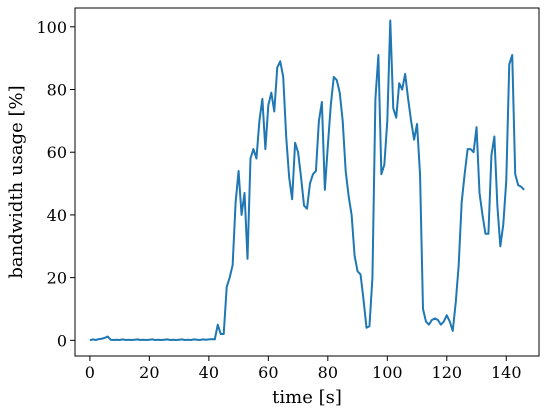 The image size is (550, 415). I want to click on y-tick-label: 40, so click(57, 215).